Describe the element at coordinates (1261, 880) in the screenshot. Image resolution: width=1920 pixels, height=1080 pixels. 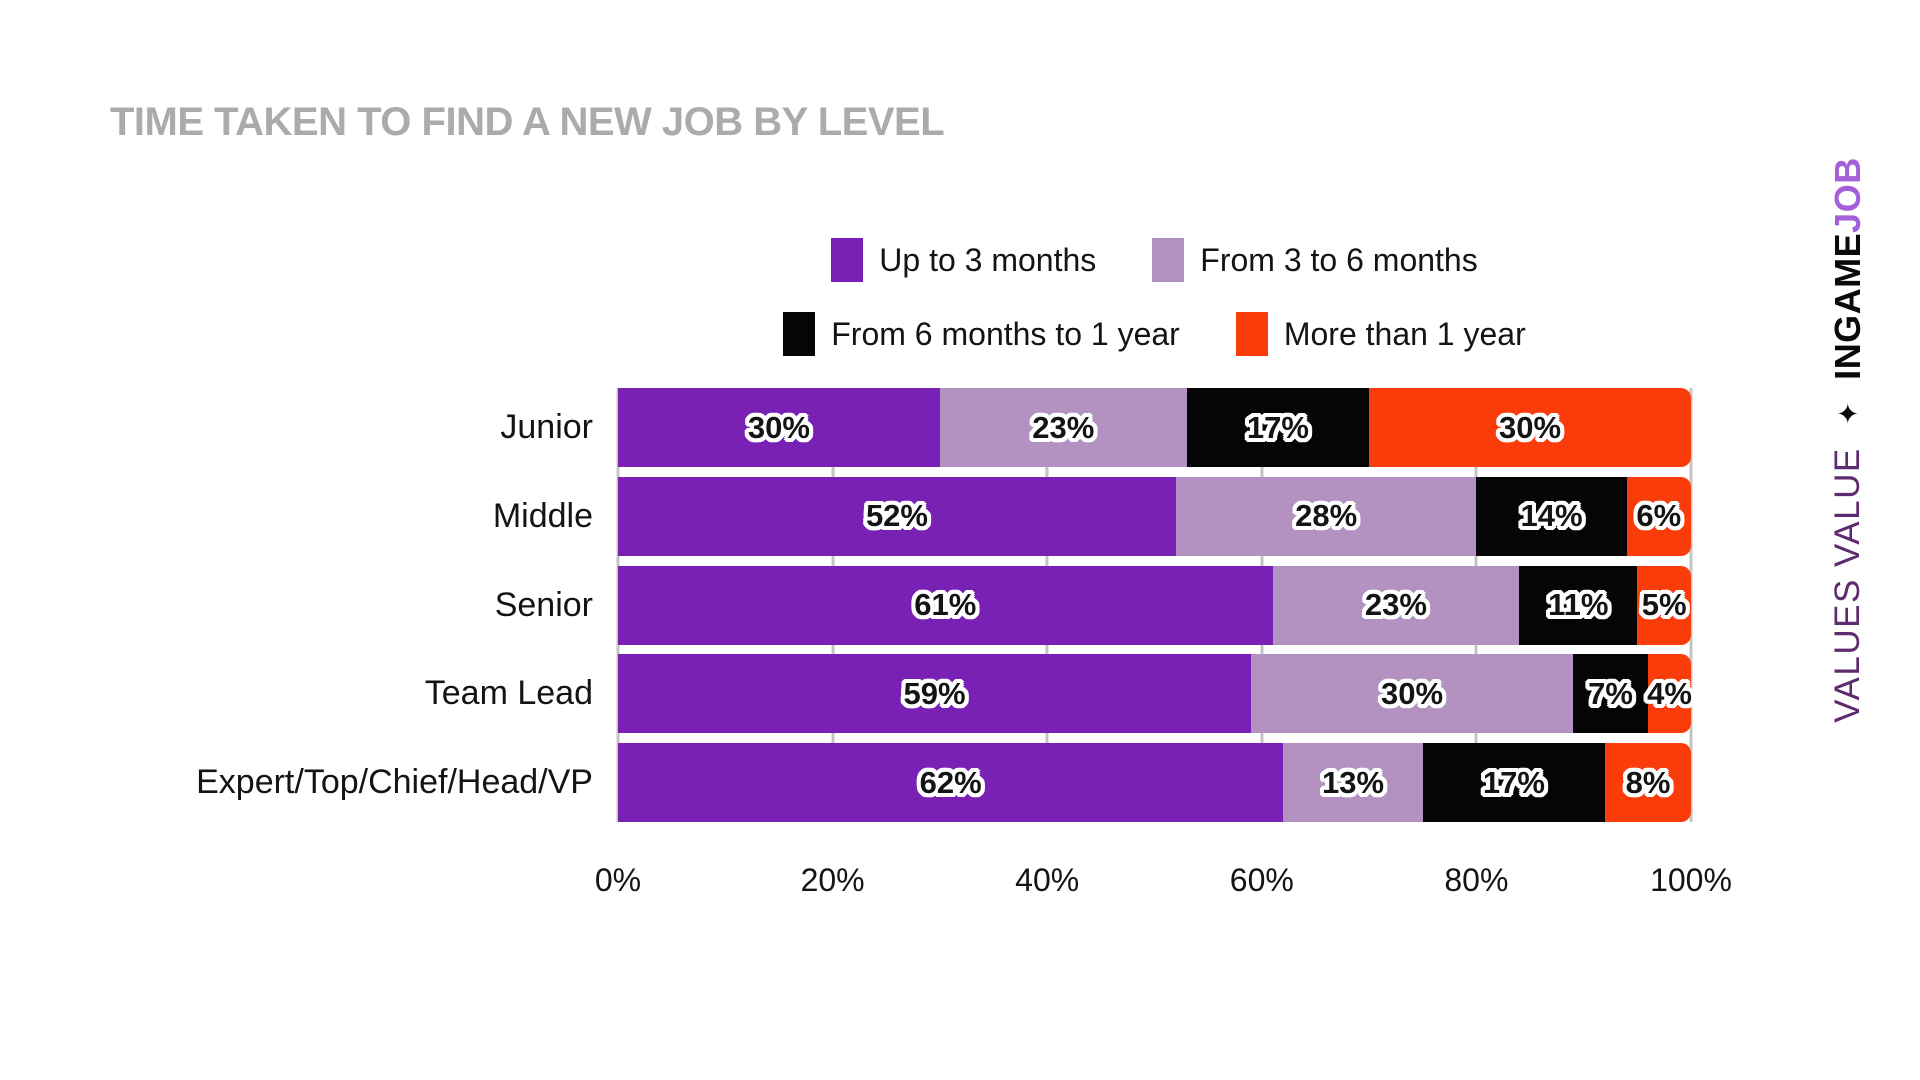
I see `x-tick-label: 60%` at that location.